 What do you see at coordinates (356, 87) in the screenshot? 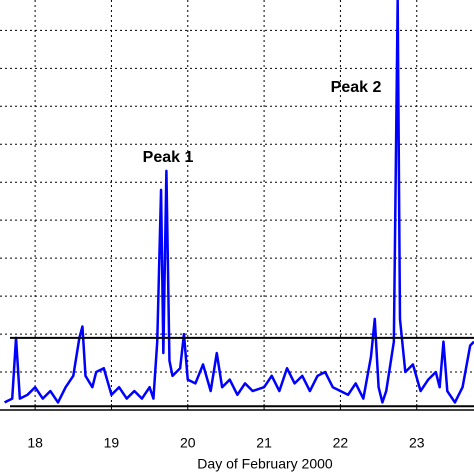
I see `annotation: Peak 2` at bounding box center [356, 87].